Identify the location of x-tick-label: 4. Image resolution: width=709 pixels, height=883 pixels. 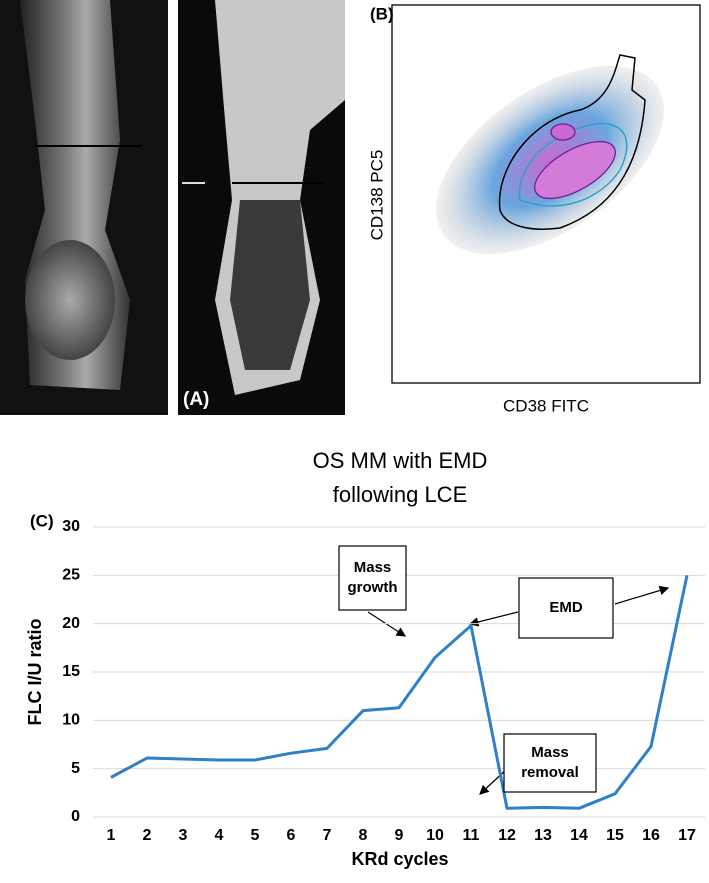
(219, 835).